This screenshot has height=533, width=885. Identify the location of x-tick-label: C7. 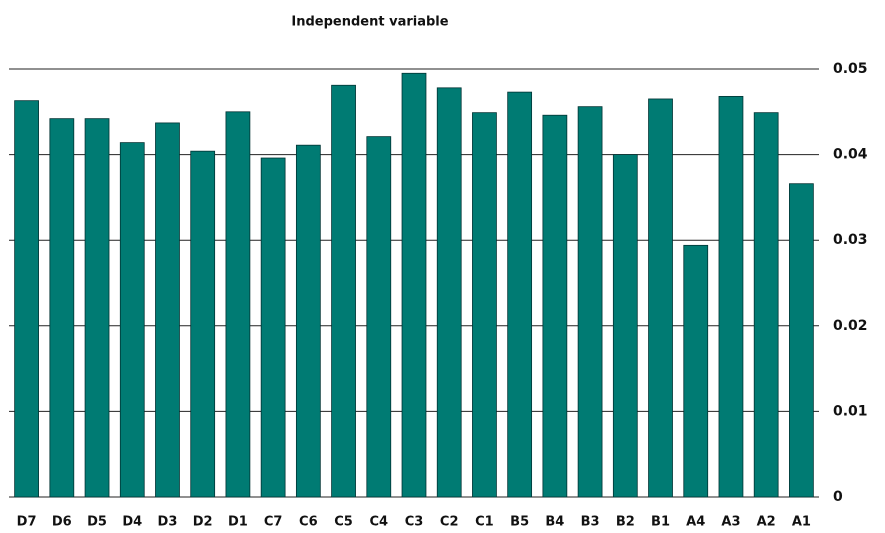
(273, 522).